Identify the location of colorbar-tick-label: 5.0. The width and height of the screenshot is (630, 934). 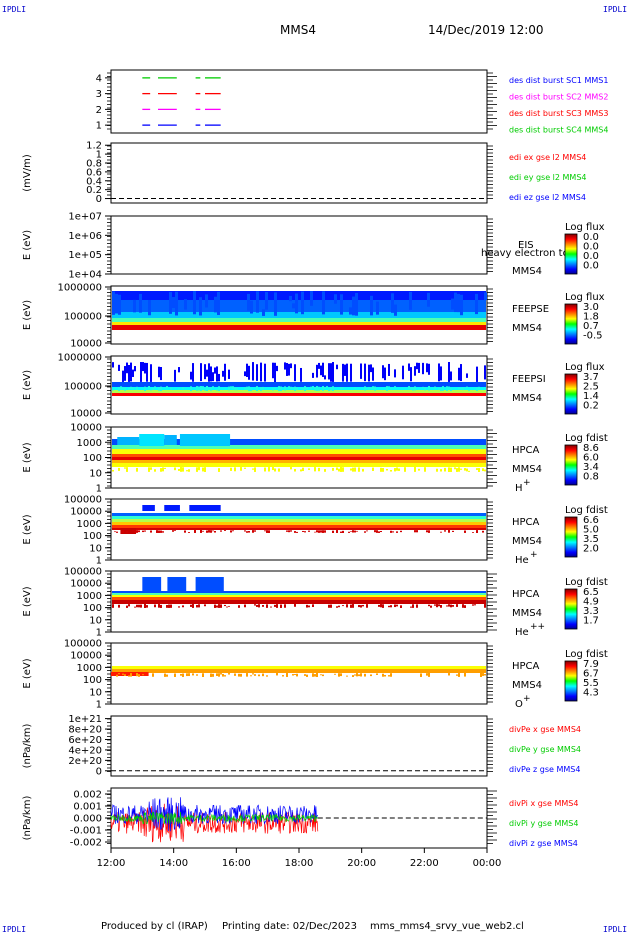
(591, 530).